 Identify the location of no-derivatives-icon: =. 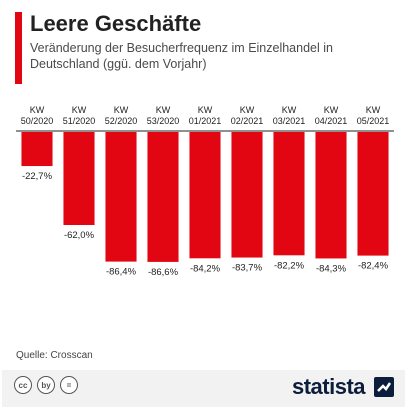
(69, 385).